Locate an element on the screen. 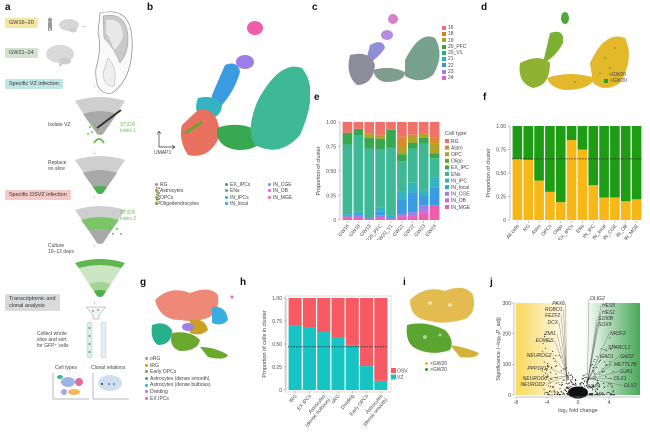 The image size is (650, 433). sorted-tubes is located at coordinates (97, 342).